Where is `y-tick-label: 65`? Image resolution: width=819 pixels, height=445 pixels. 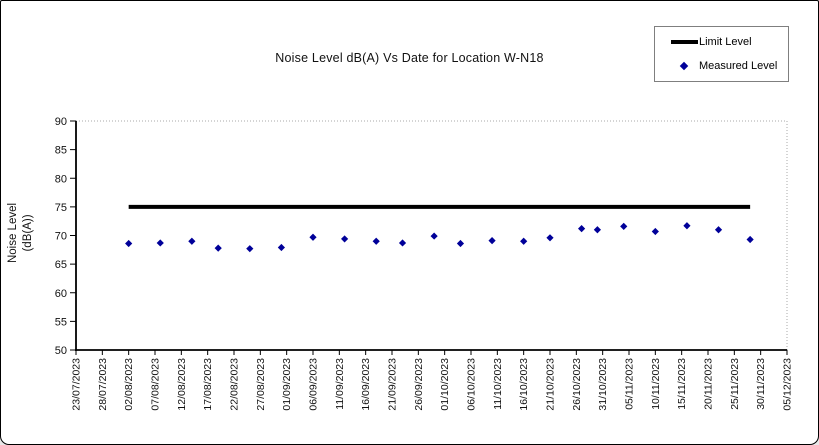 y-tick-label: 65 is located at coordinates (61, 265).